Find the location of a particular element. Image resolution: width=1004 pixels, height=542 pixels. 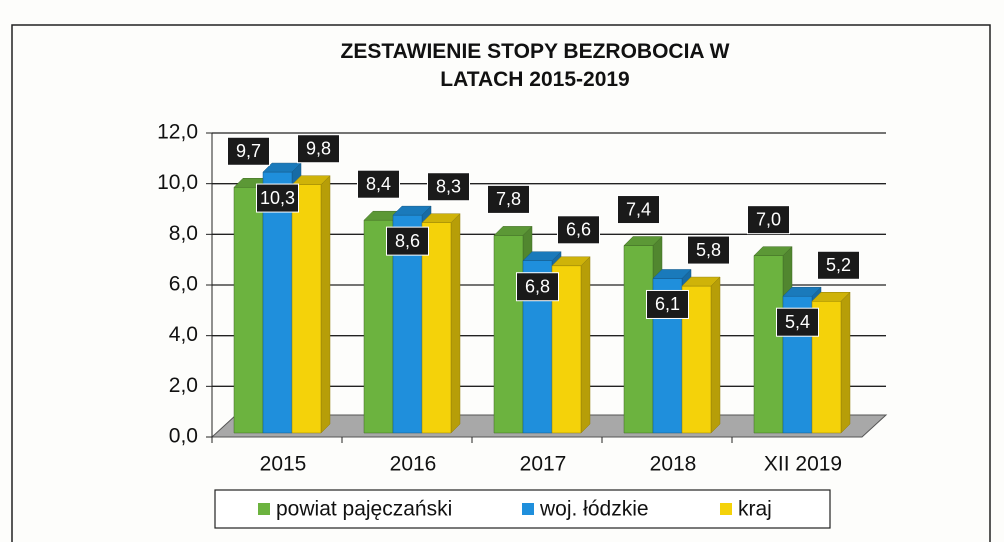

value-label: 9,7 is located at coordinates (248, 151).